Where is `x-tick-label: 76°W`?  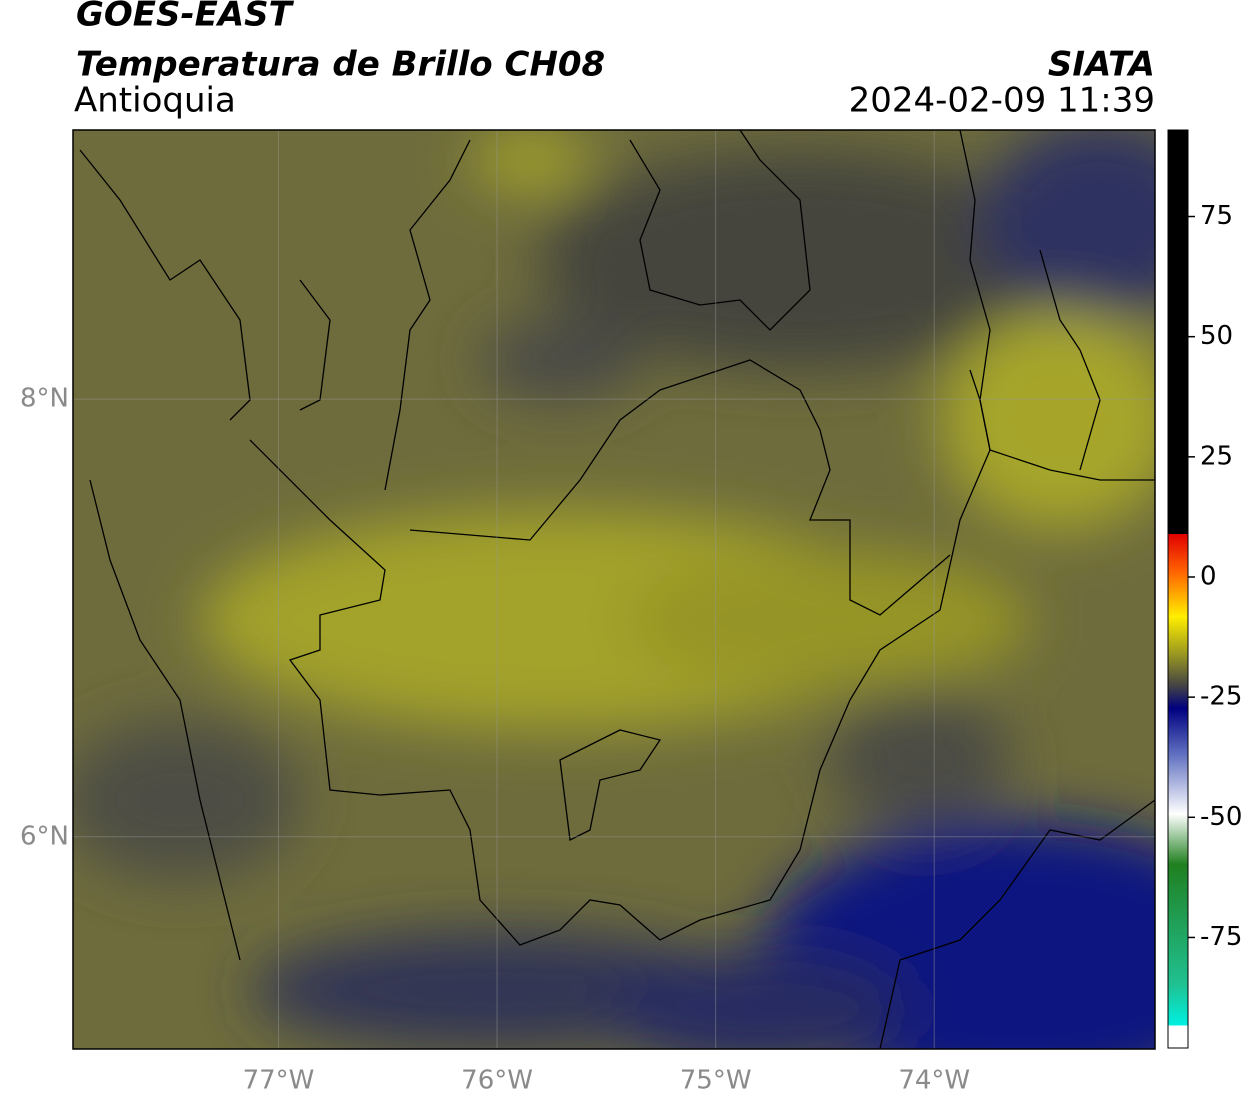 x-tick-label: 76°W is located at coordinates (497, 1081).